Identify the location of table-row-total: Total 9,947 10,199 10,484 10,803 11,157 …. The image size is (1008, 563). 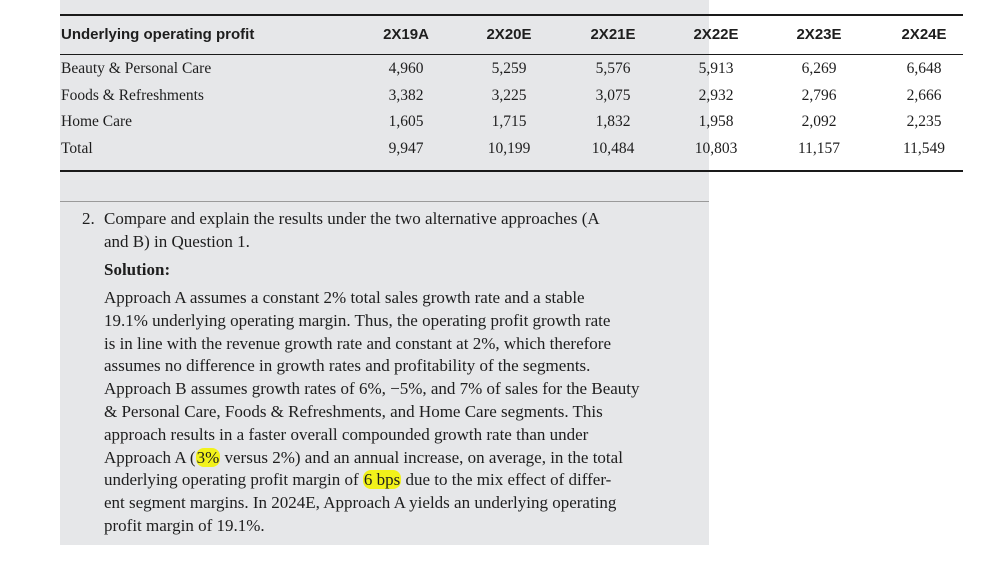
(511, 153).